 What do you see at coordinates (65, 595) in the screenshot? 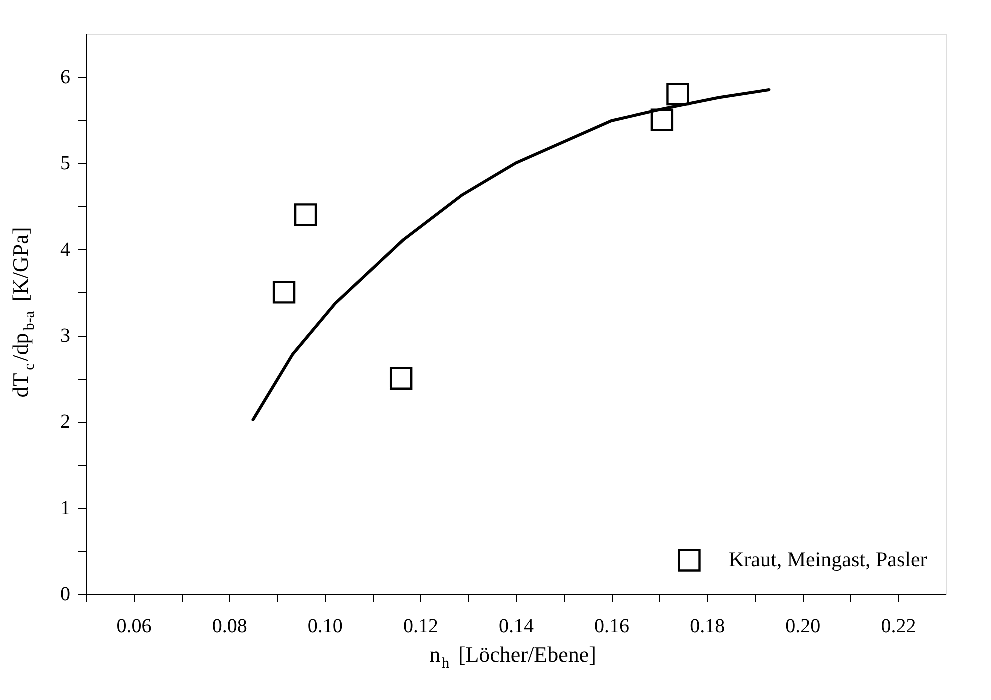
I see `y-tick-label: 0` at bounding box center [65, 595].